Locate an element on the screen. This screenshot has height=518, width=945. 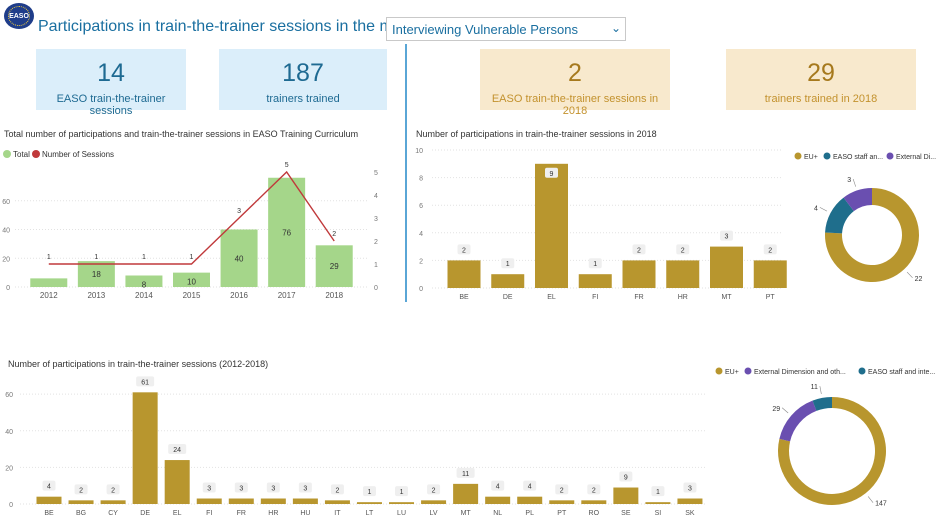
x-tick-label: FI is located at coordinates (209, 513).